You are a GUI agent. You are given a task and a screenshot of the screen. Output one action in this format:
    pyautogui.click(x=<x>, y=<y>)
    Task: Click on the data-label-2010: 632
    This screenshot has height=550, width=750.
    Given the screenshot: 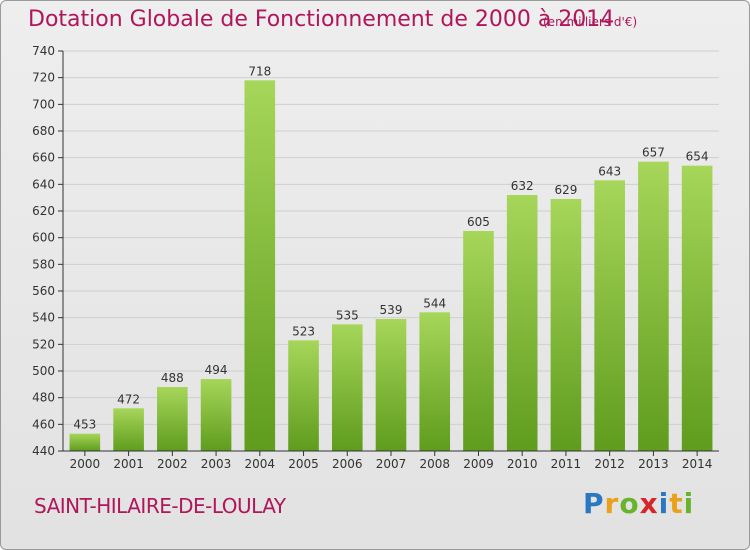 What is the action you would take?
    pyautogui.click(x=522, y=186)
    